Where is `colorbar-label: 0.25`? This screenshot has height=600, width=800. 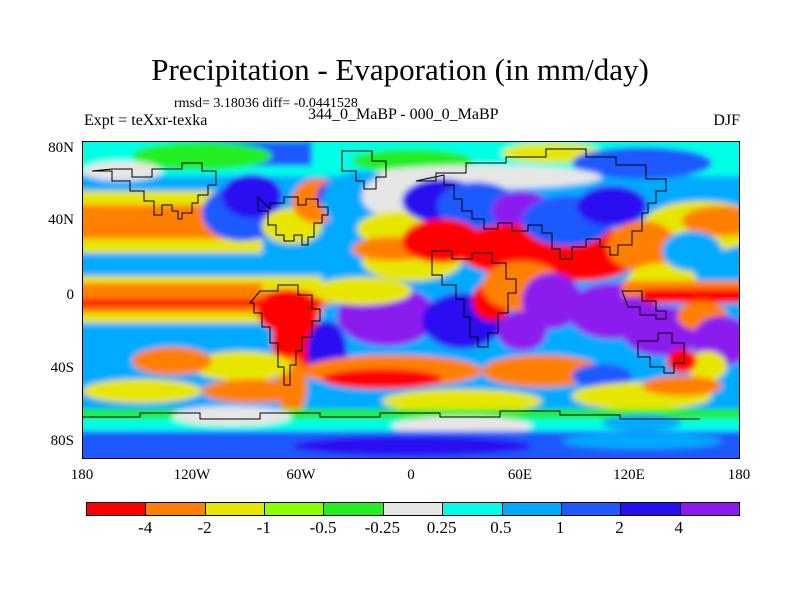
colorbar-label: 0.25 is located at coordinates (441, 527).